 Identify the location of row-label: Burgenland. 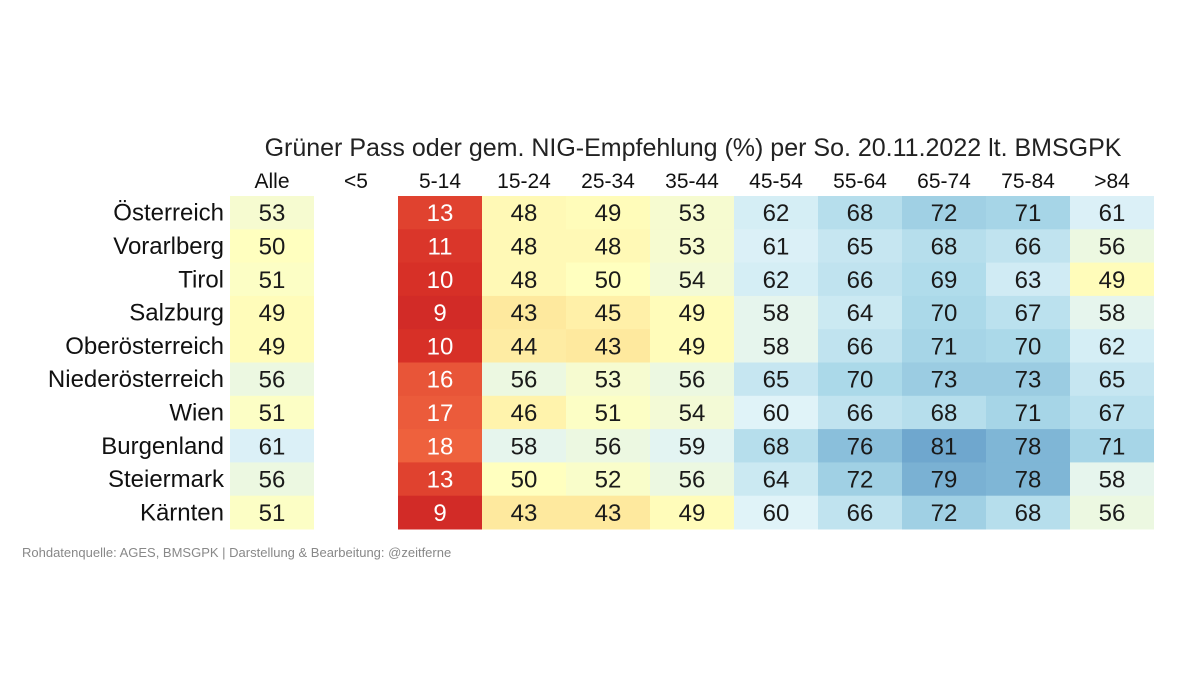
(162, 446).